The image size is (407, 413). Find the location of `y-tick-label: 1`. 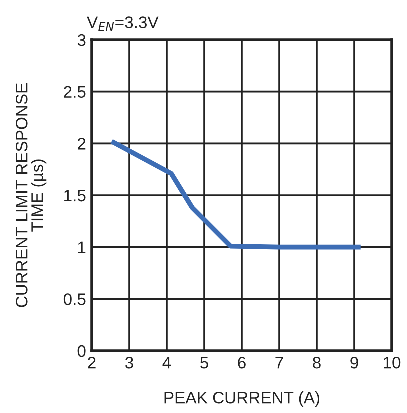

y-tick-label: 1 is located at coordinates (82, 248).